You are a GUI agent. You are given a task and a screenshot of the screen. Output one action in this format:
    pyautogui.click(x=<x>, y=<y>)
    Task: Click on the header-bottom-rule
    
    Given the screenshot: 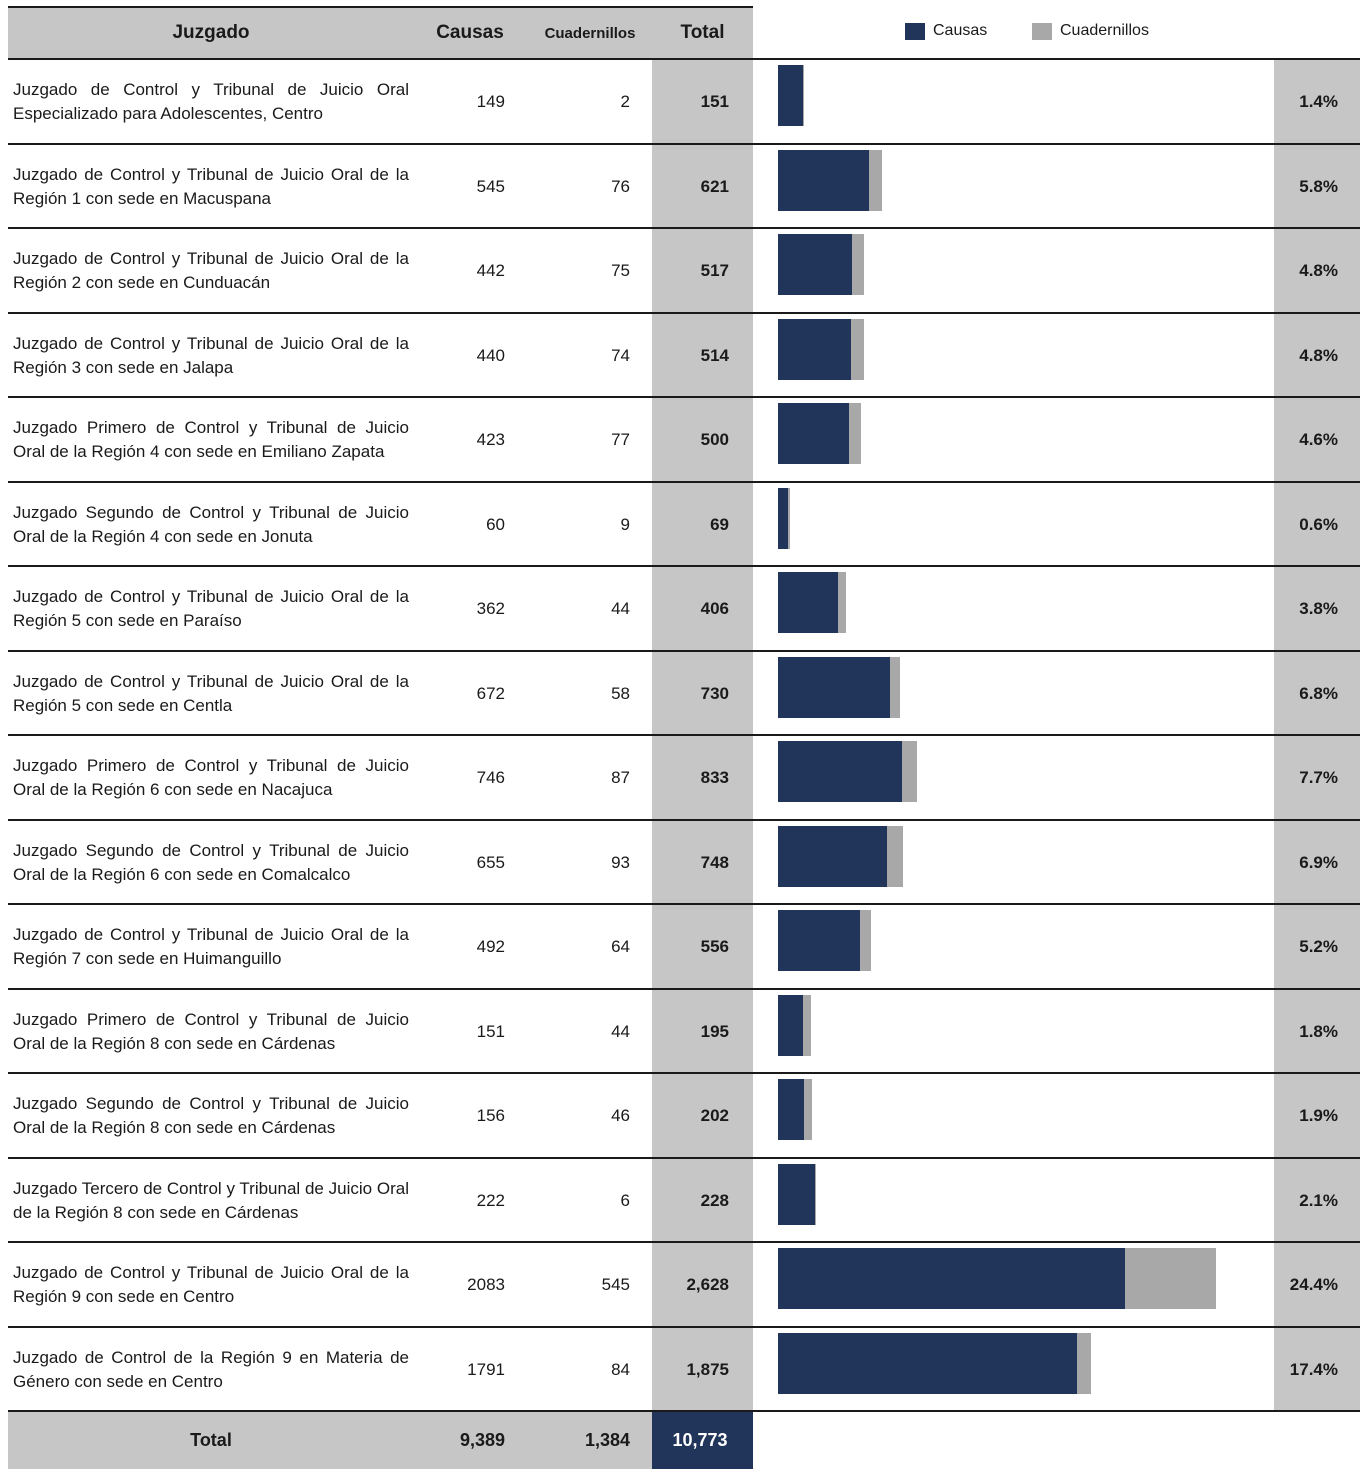 What is the action you would take?
    pyautogui.click(x=684, y=59)
    